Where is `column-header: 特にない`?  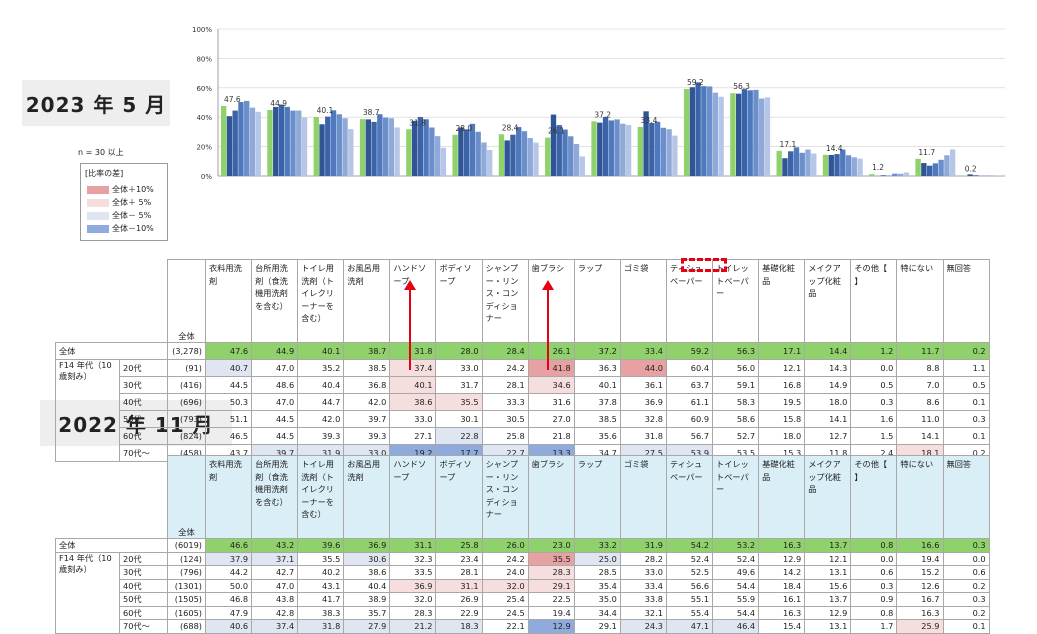 column-header: 特にない is located at coordinates (920, 497).